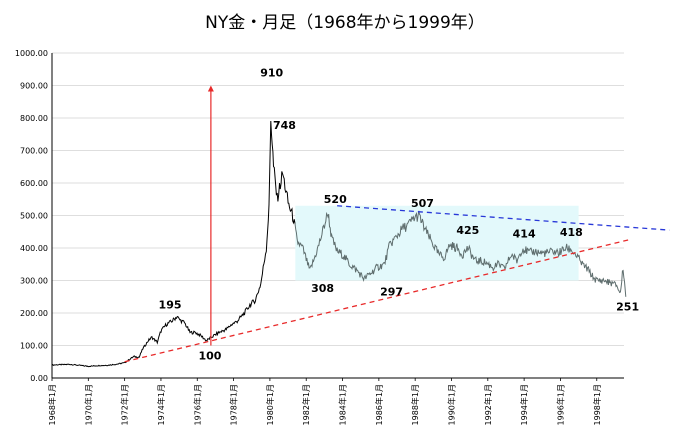 Image resolution: width=690 pixels, height=448 pixels. Describe the element at coordinates (34, 346) in the screenshot. I see `y-tick-label: 100.00` at that location.